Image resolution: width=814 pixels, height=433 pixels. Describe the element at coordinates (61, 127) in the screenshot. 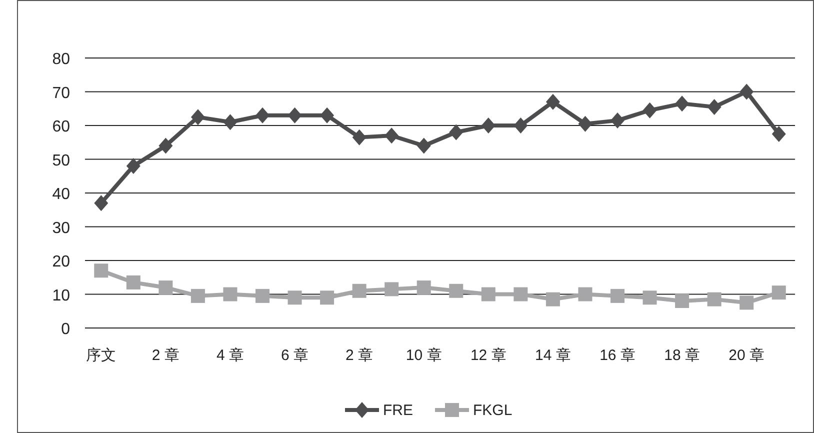

I see `y-tick-label: 60` at that location.